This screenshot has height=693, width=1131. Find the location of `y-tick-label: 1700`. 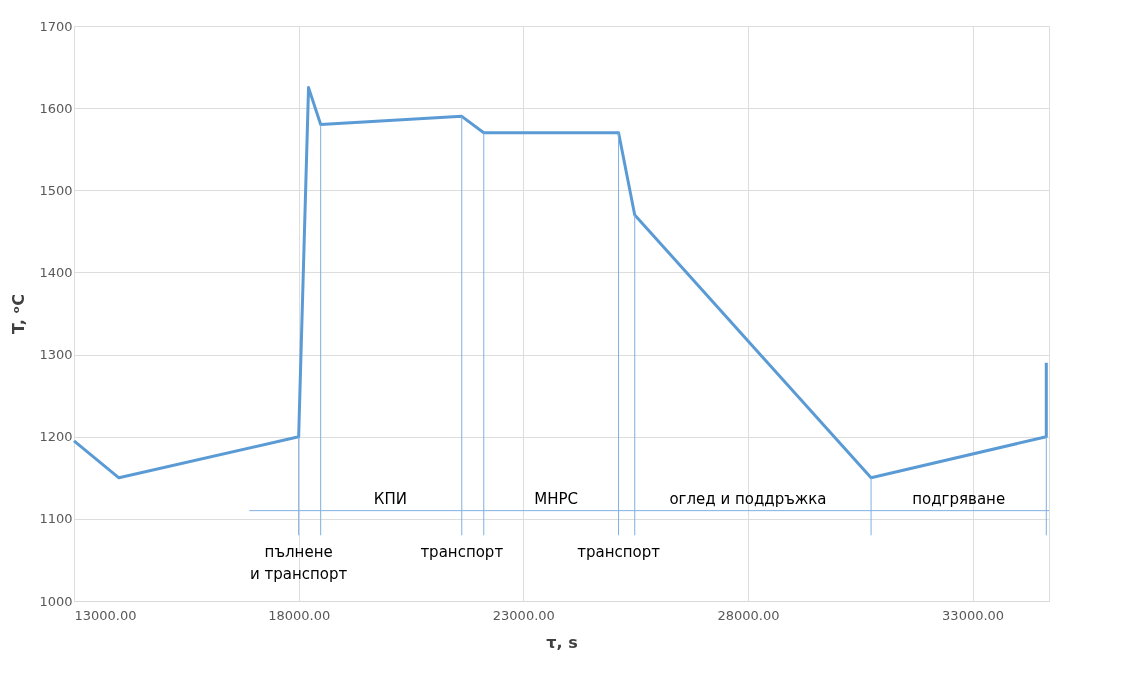

y-tick-label: 1700 is located at coordinates (56, 26).